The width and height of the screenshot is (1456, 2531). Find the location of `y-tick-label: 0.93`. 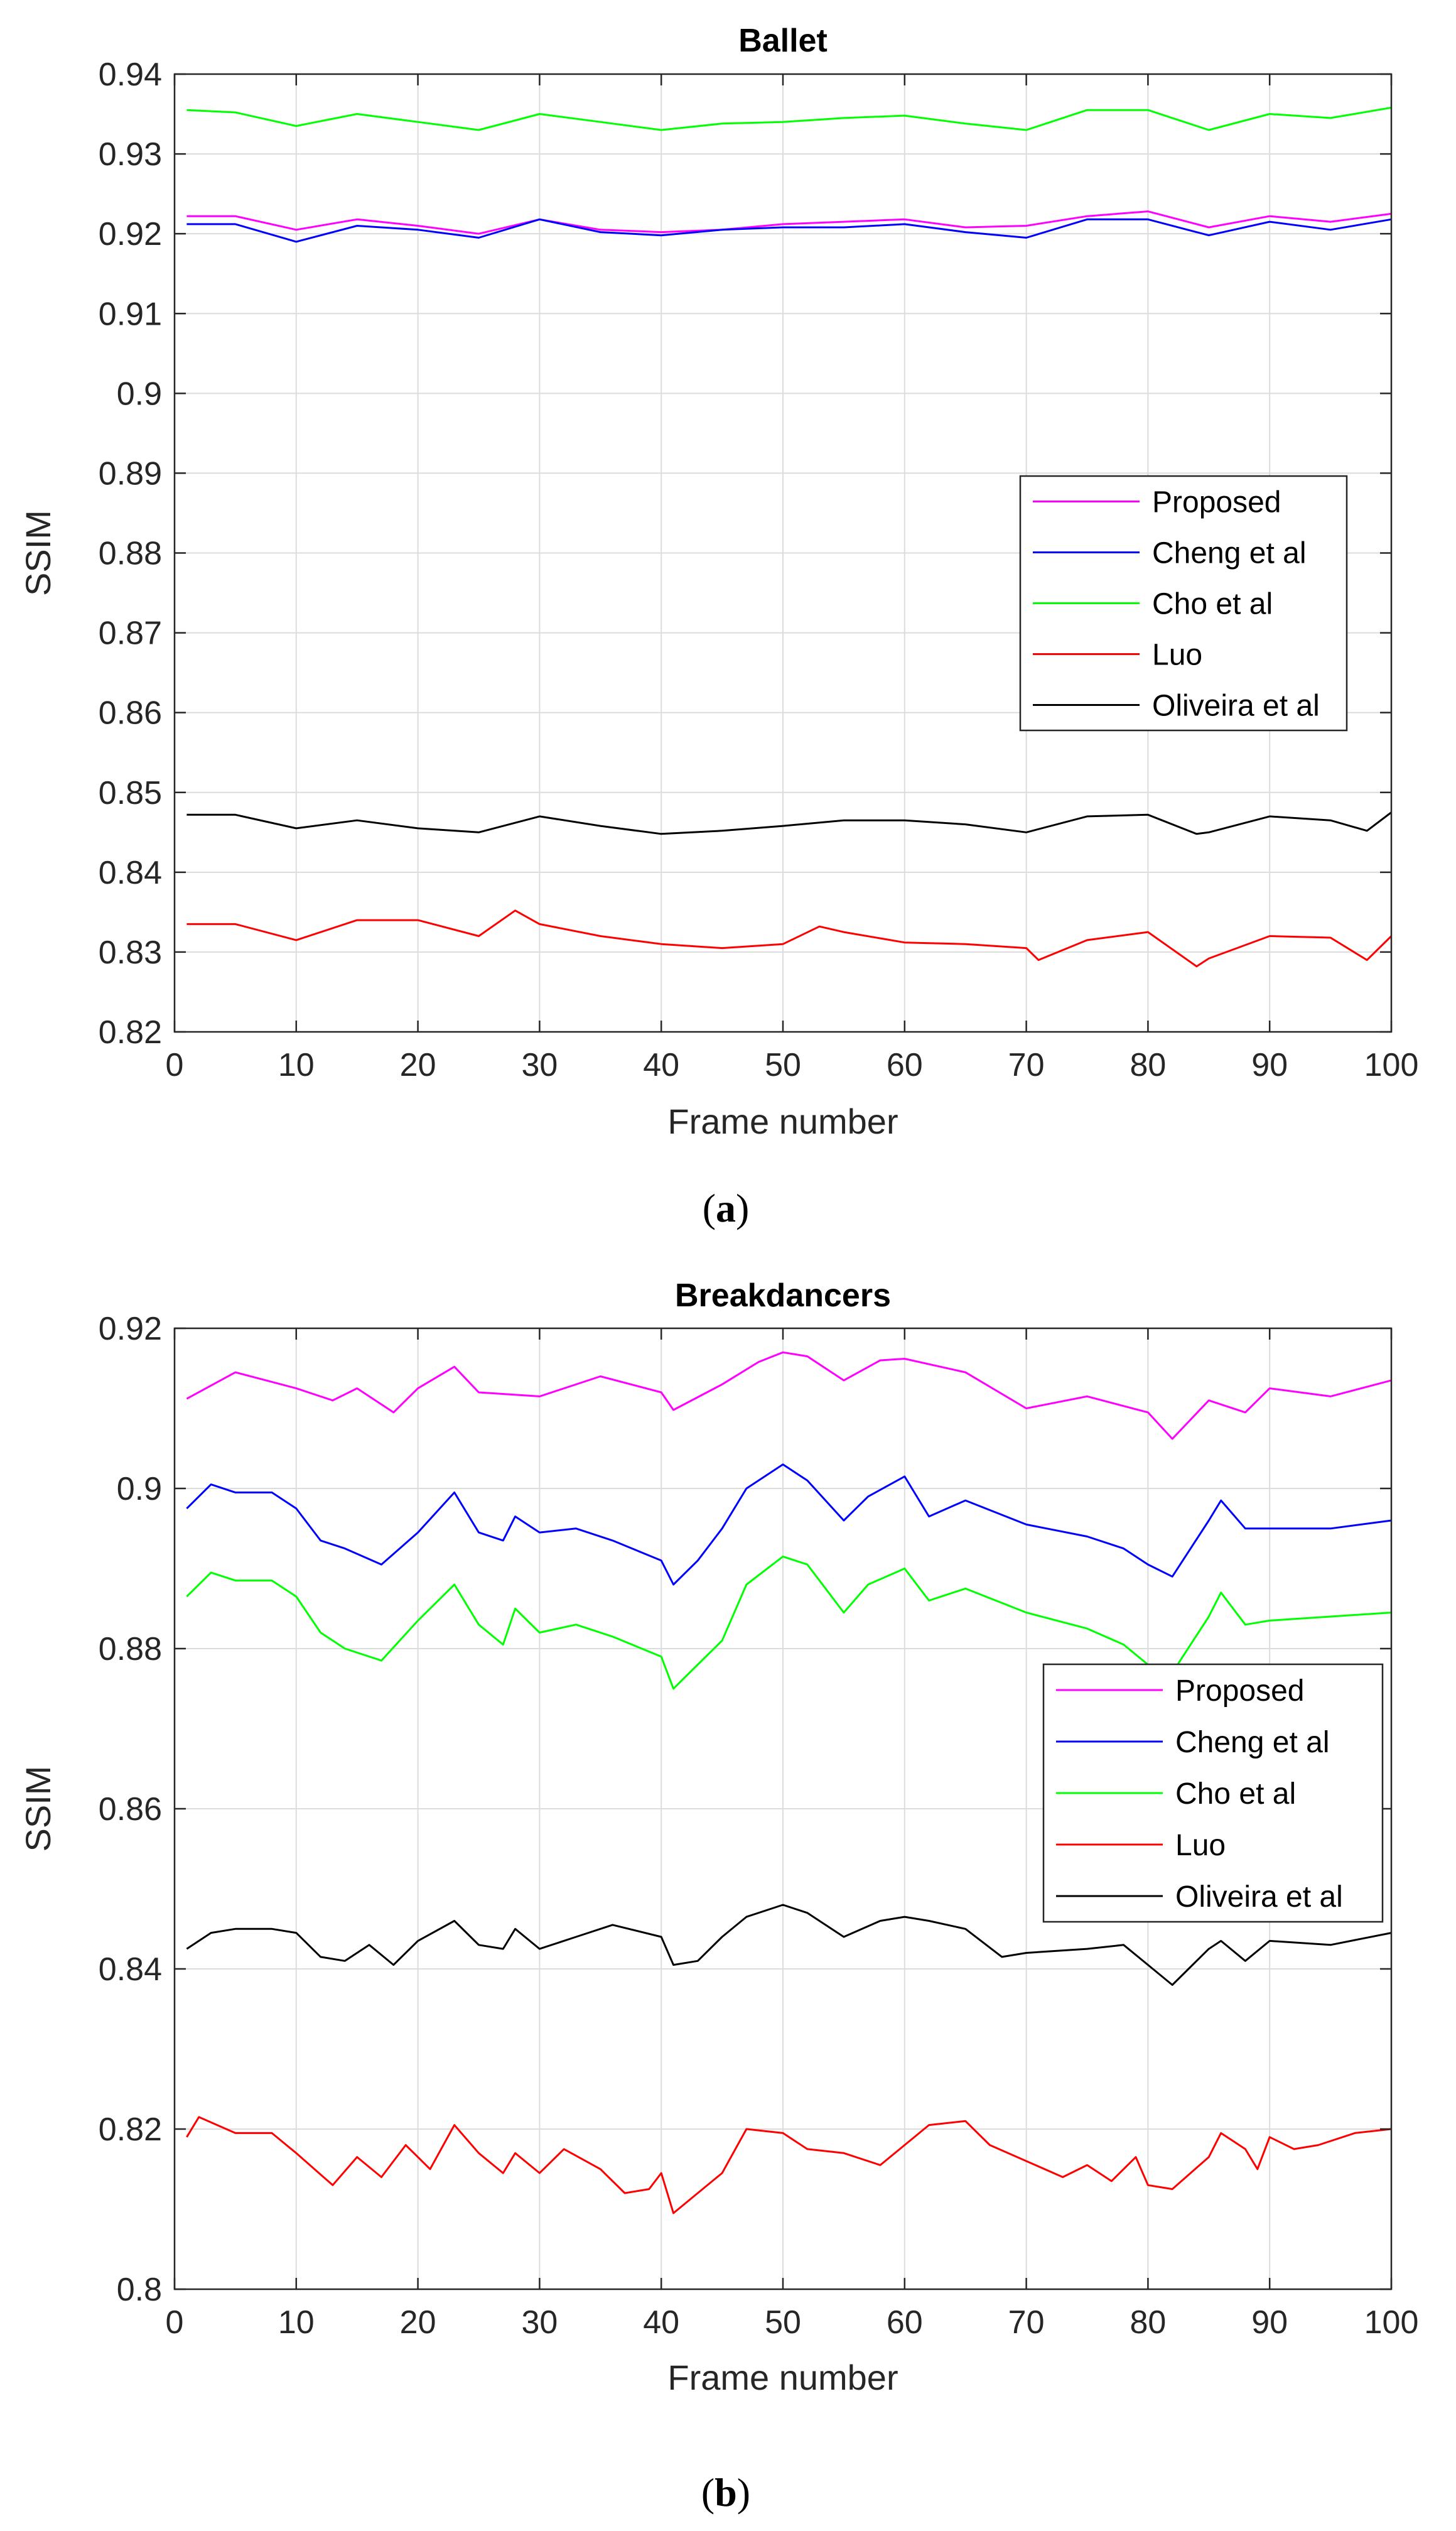

y-tick-label: 0.93 is located at coordinates (130, 154).